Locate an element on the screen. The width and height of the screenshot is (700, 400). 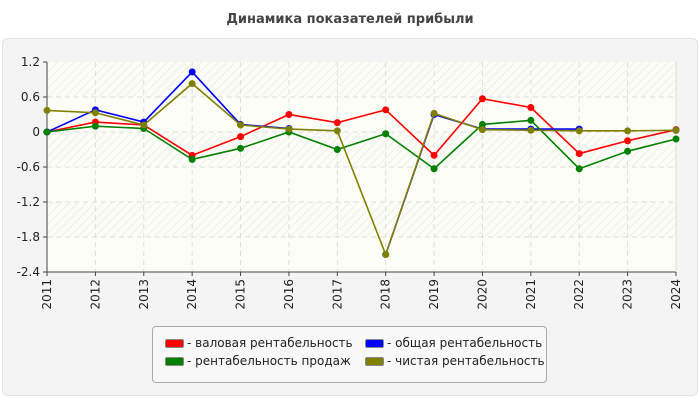
legend-label: - рентабельность продаж is located at coordinates (269, 361).